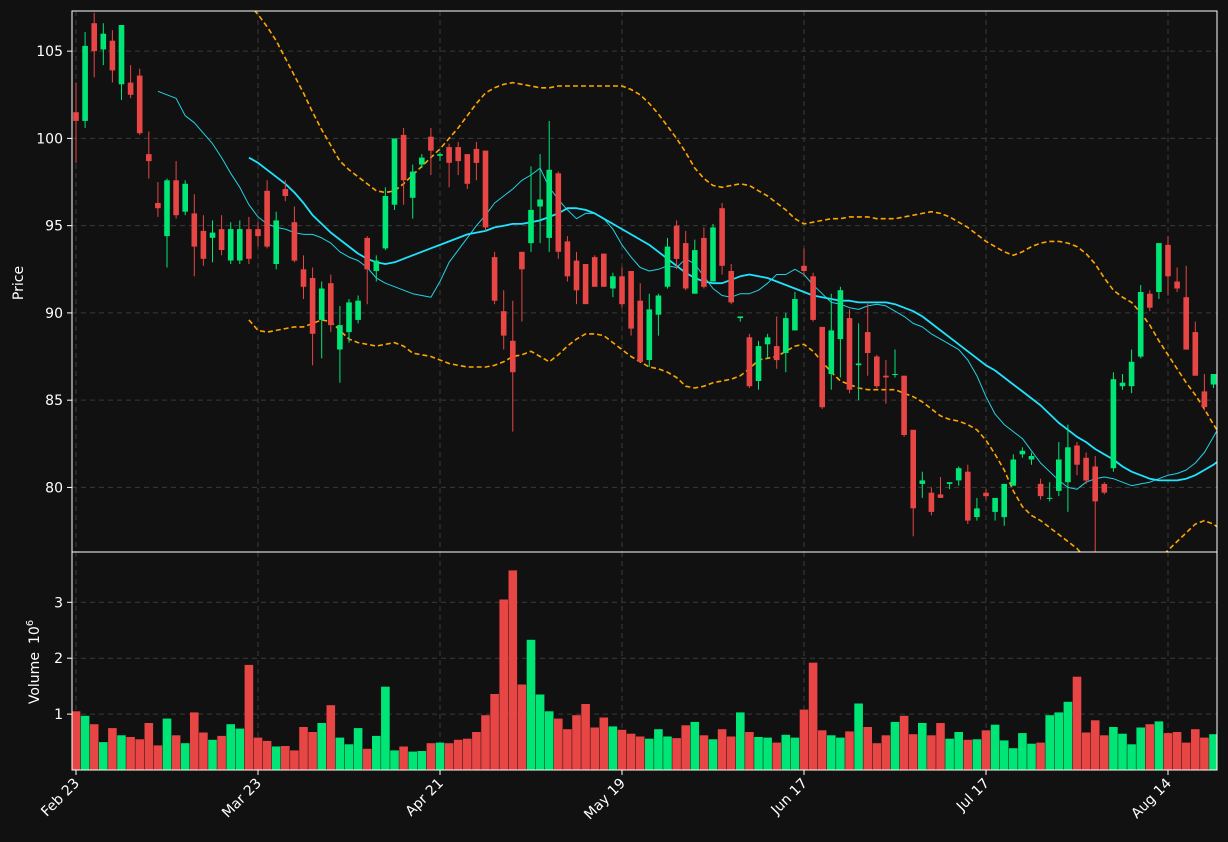  Describe the element at coordinates (49, 139) in the screenshot. I see `price-tick-label: 100` at that location.